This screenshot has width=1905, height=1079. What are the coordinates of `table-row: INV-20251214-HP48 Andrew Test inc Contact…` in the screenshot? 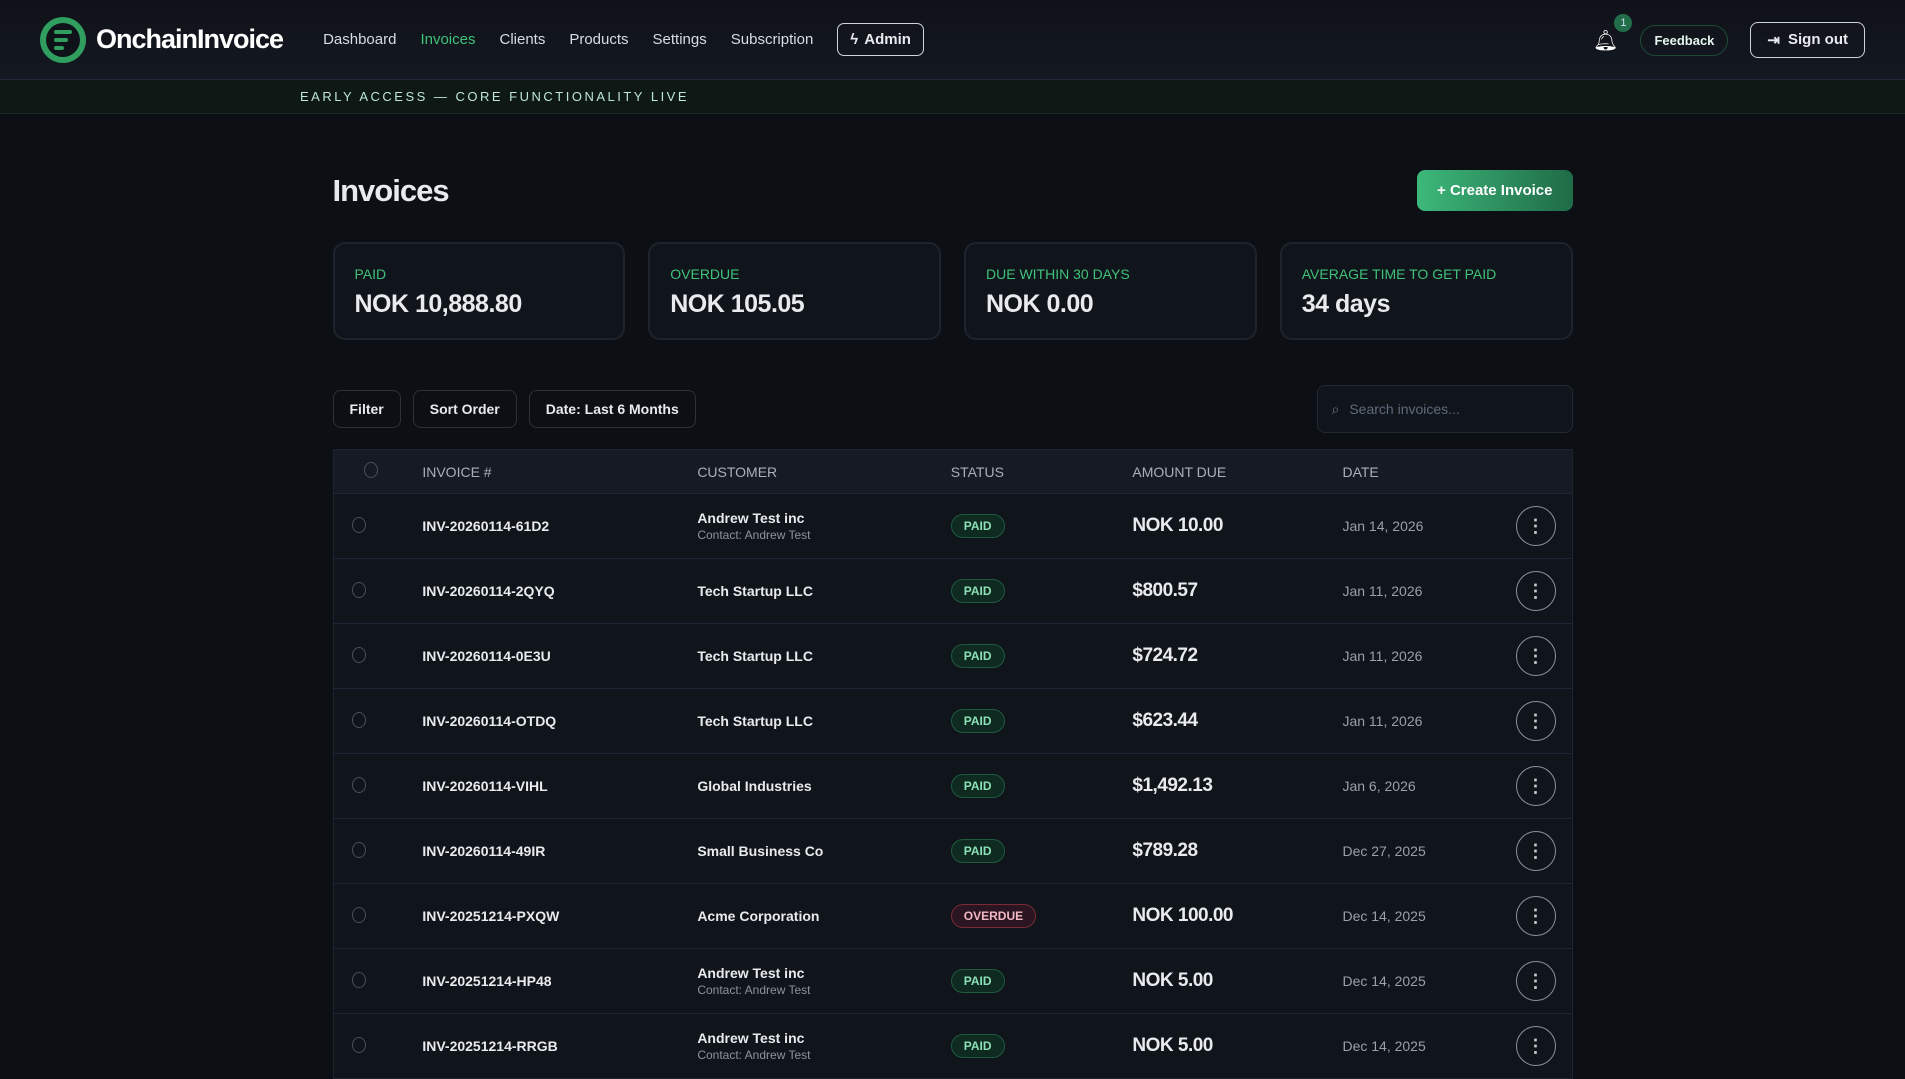 It's located at (952, 981).